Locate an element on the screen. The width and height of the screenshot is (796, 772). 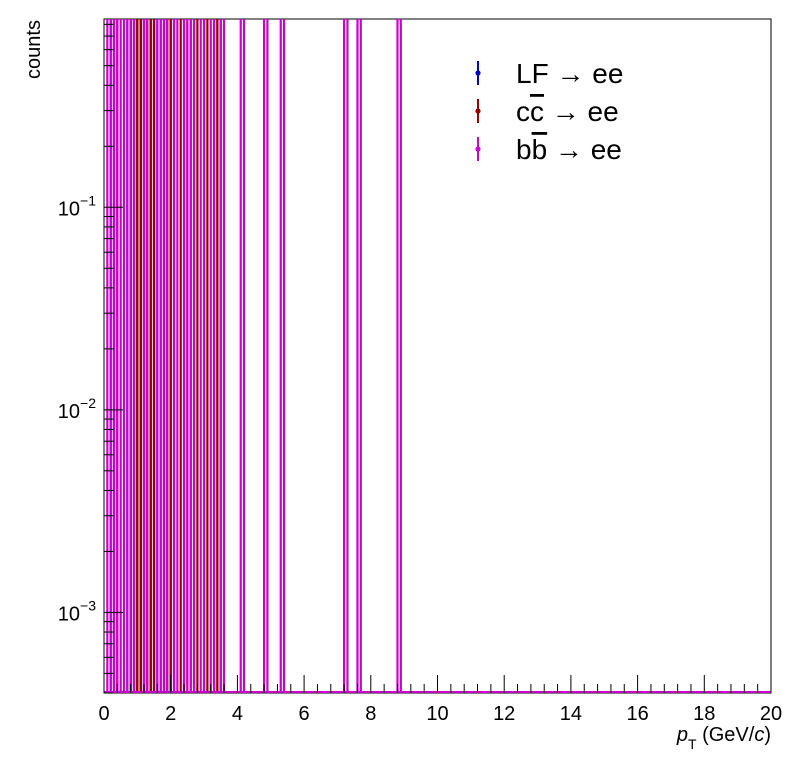
y-tick-exponent: −2 is located at coordinates (88, 403).